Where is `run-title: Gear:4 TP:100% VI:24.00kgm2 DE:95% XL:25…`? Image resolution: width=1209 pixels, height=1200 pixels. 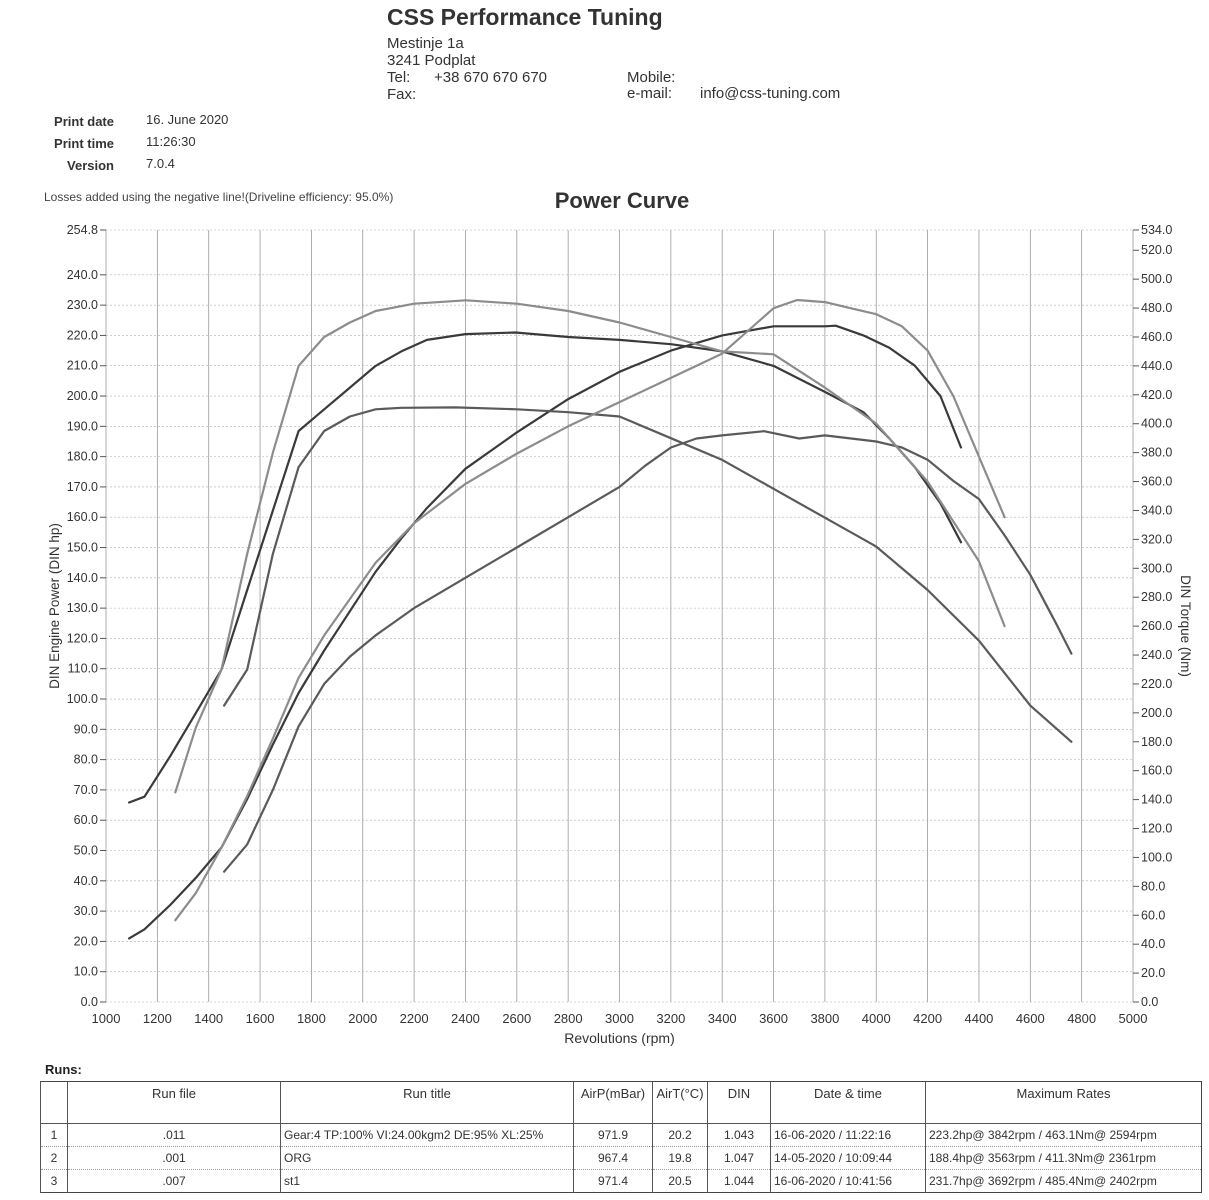
run-title: Gear:4 TP:100% VI:24.00kgm2 DE:95% XL:25… is located at coordinates (427, 1135).